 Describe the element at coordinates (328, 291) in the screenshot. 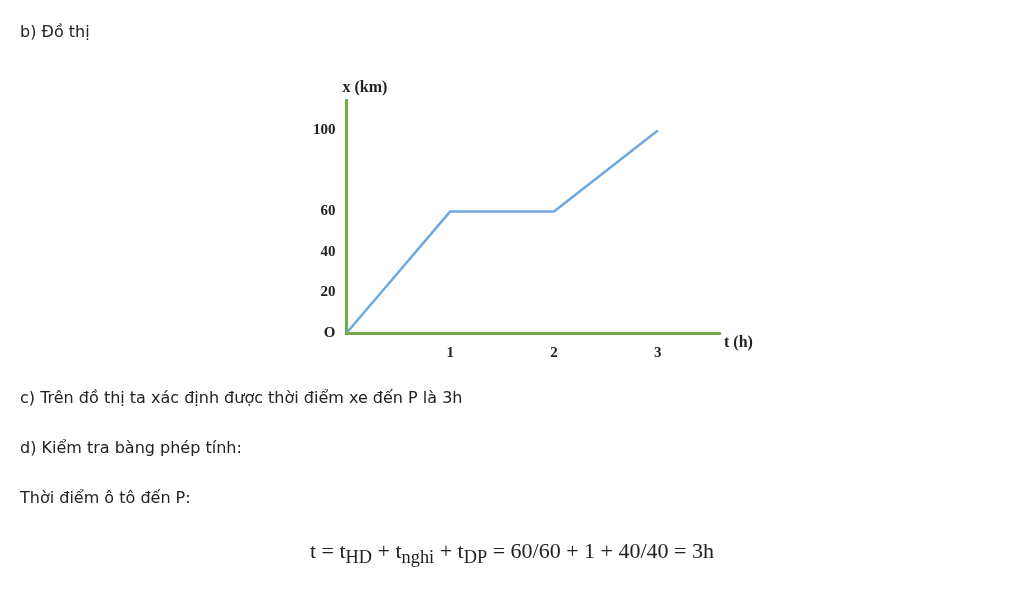

I see `y-tick-label: 20` at that location.